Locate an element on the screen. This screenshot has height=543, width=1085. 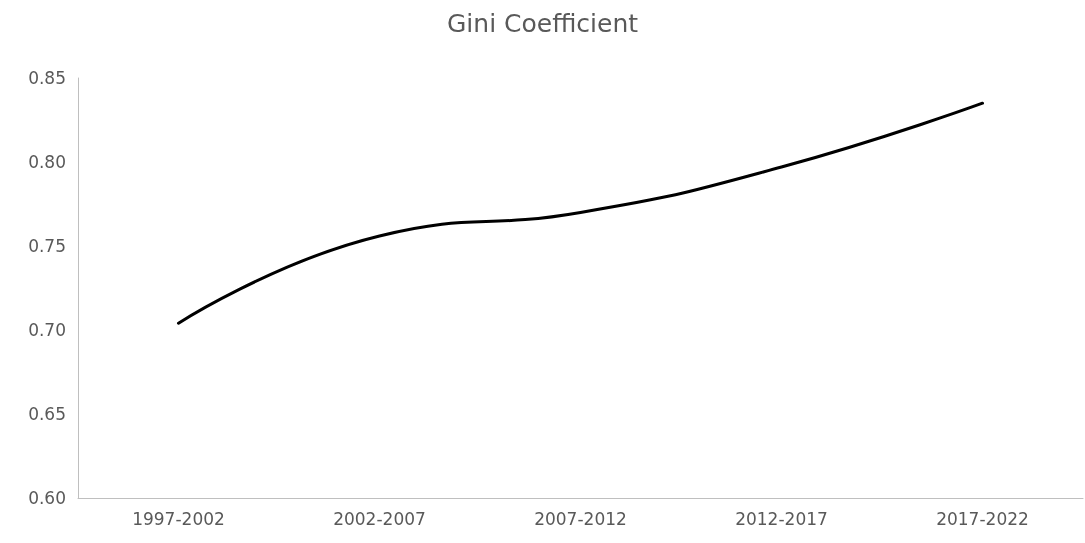
y-tick-label: 0.65 is located at coordinates (47, 414).